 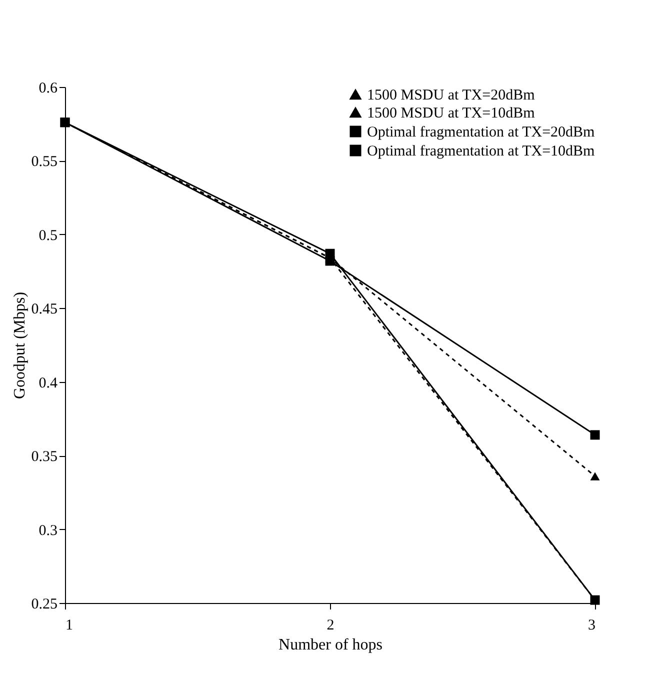 What do you see at coordinates (451, 114) in the screenshot?
I see `legend-label: 1500 MSDU at TX=10dBm` at bounding box center [451, 114].